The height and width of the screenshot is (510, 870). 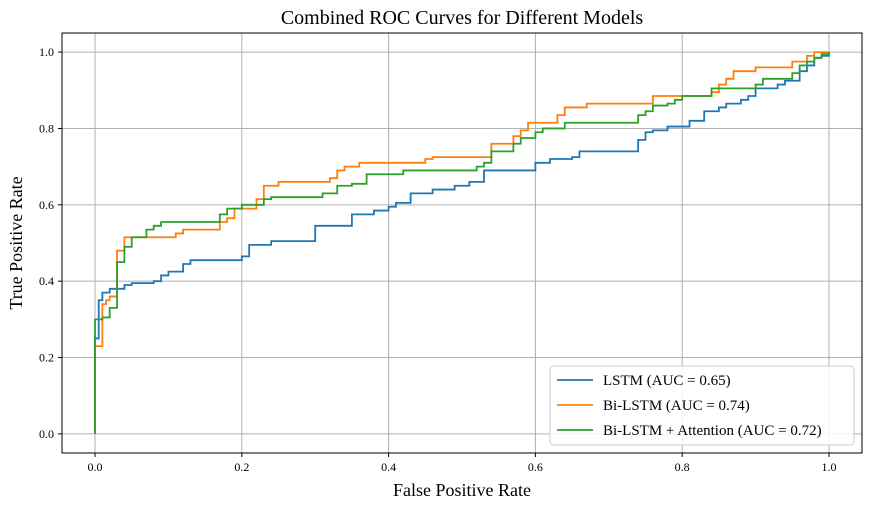 I want to click on legend-box, so click(x=702, y=405).